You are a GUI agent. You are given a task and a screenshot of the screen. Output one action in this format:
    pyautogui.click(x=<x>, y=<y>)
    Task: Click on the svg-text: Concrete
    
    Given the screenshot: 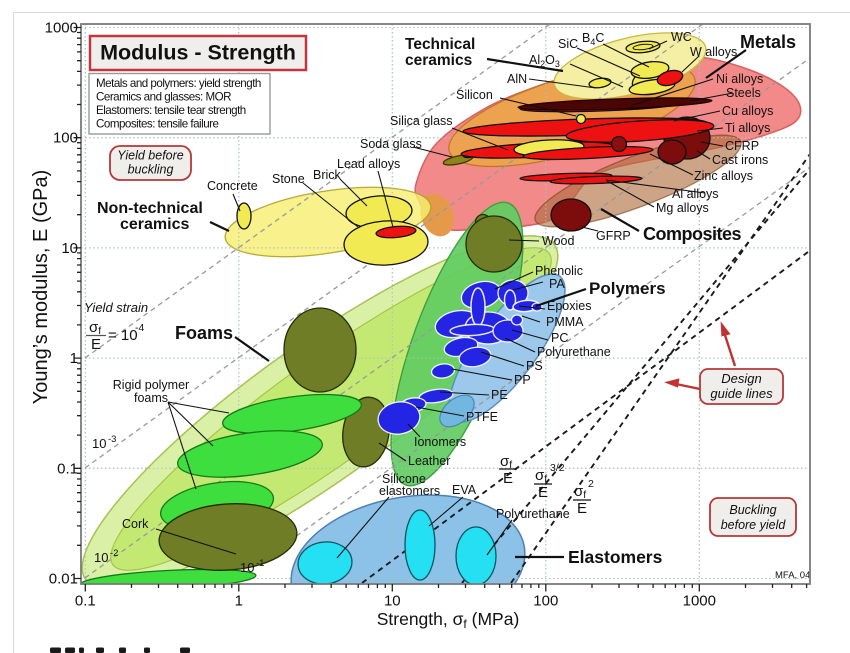 What is the action you would take?
    pyautogui.click(x=232, y=186)
    